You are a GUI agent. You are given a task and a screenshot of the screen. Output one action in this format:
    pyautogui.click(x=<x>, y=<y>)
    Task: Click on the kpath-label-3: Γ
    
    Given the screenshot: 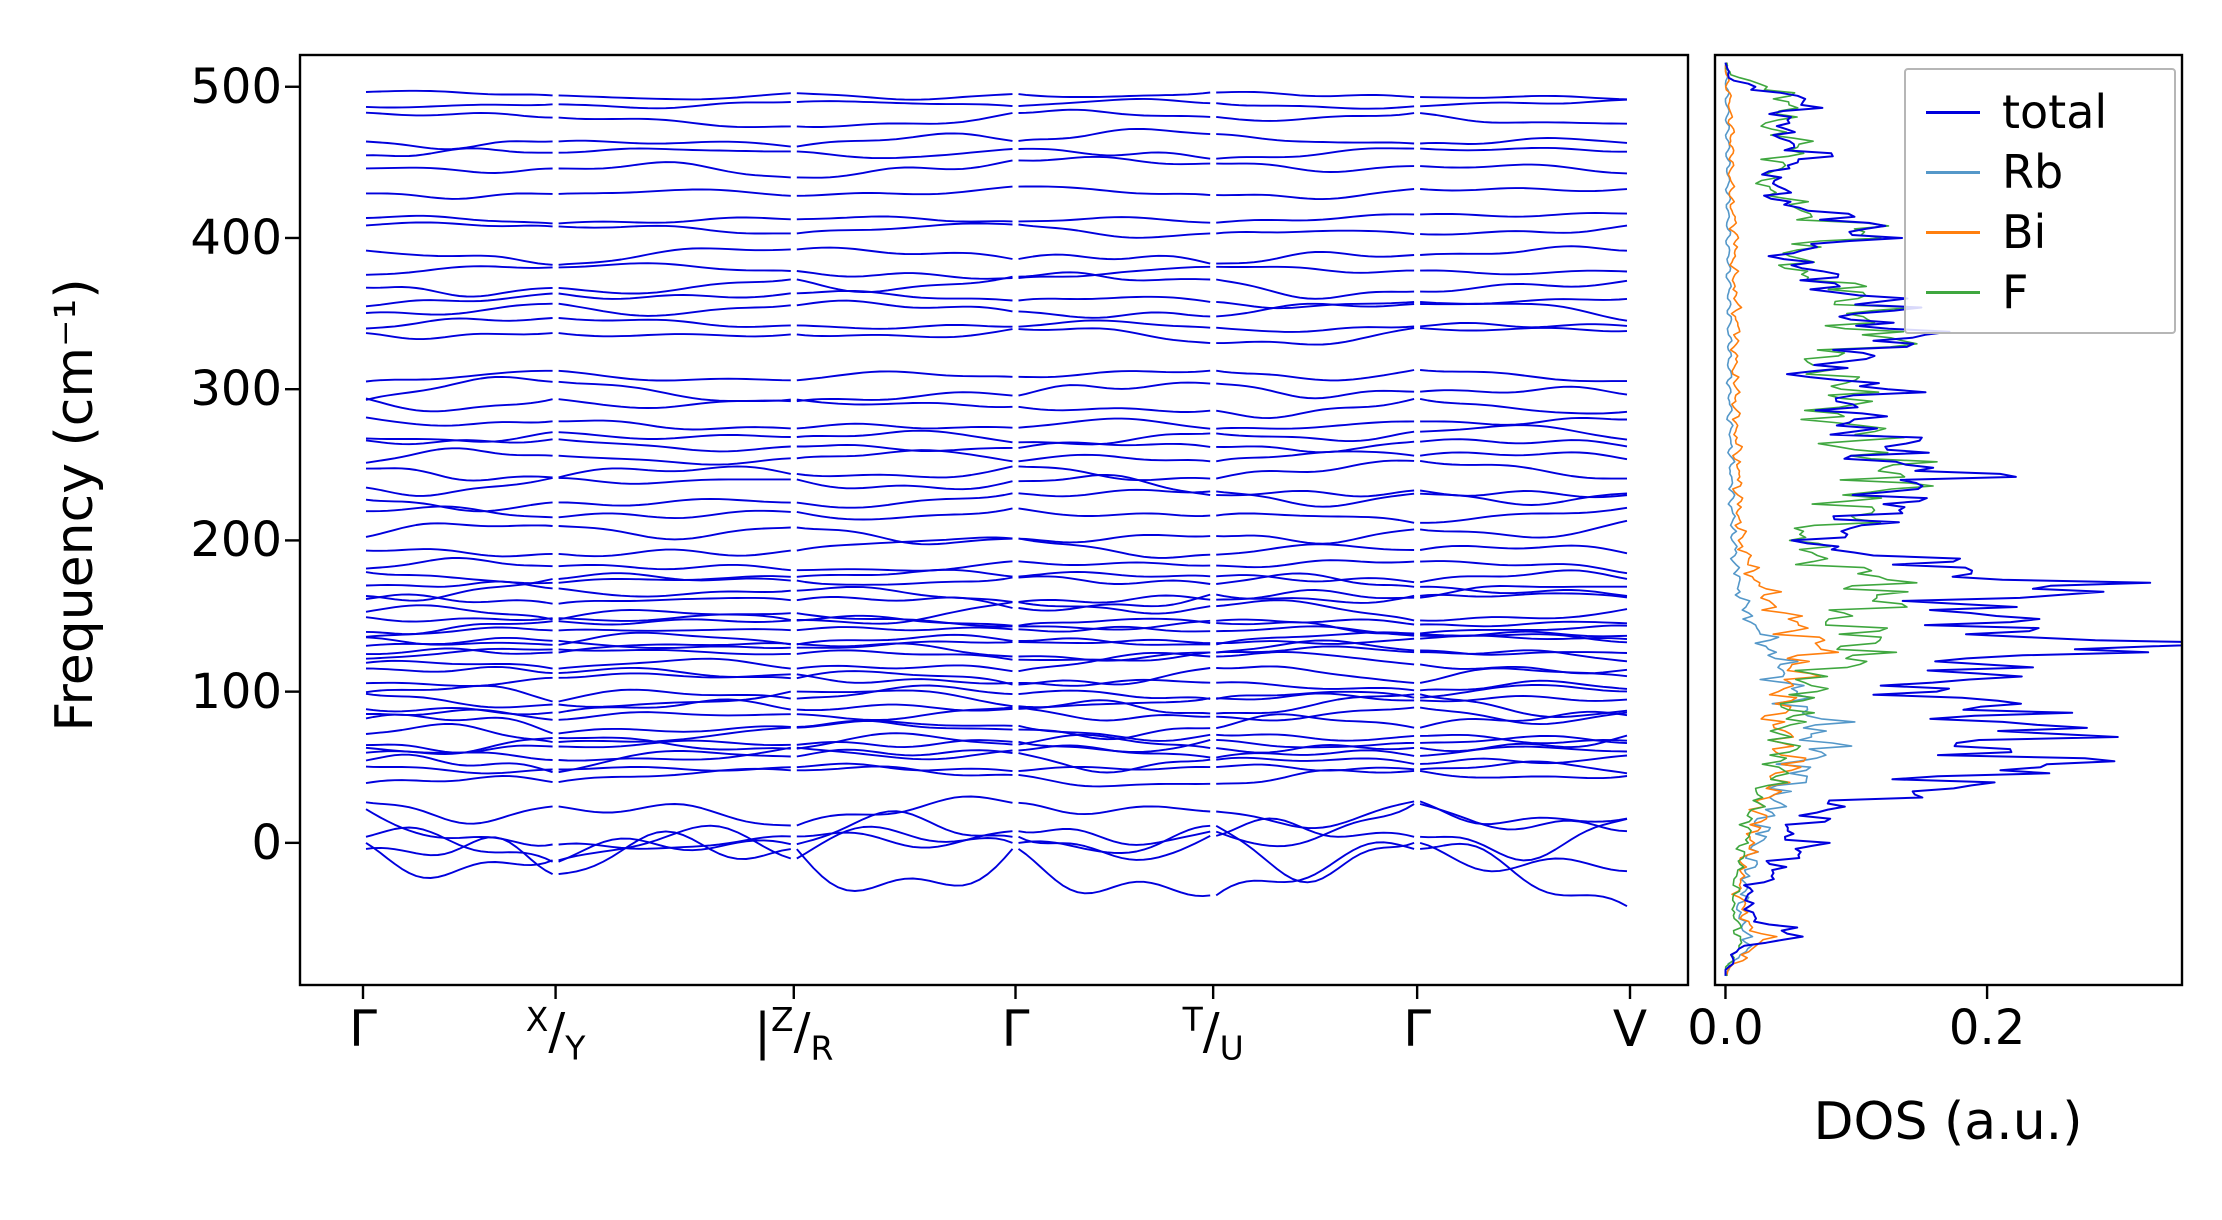 What is the action you would take?
    pyautogui.click(x=1015, y=1029)
    